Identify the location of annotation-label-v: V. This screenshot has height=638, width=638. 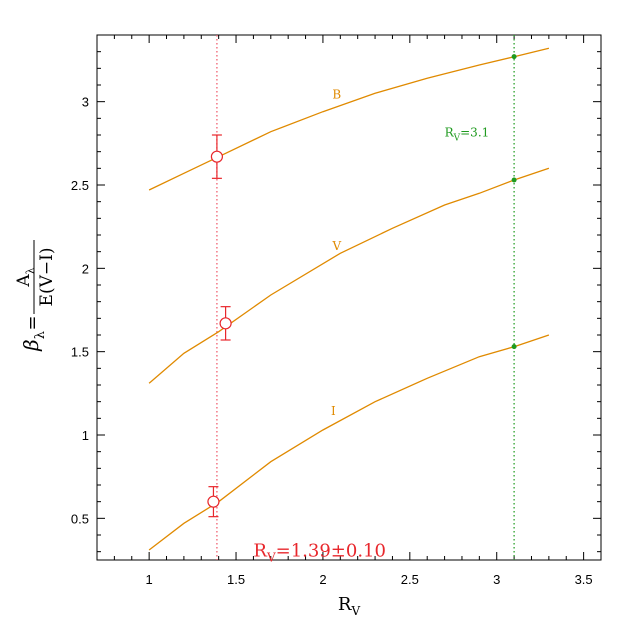
(336, 246).